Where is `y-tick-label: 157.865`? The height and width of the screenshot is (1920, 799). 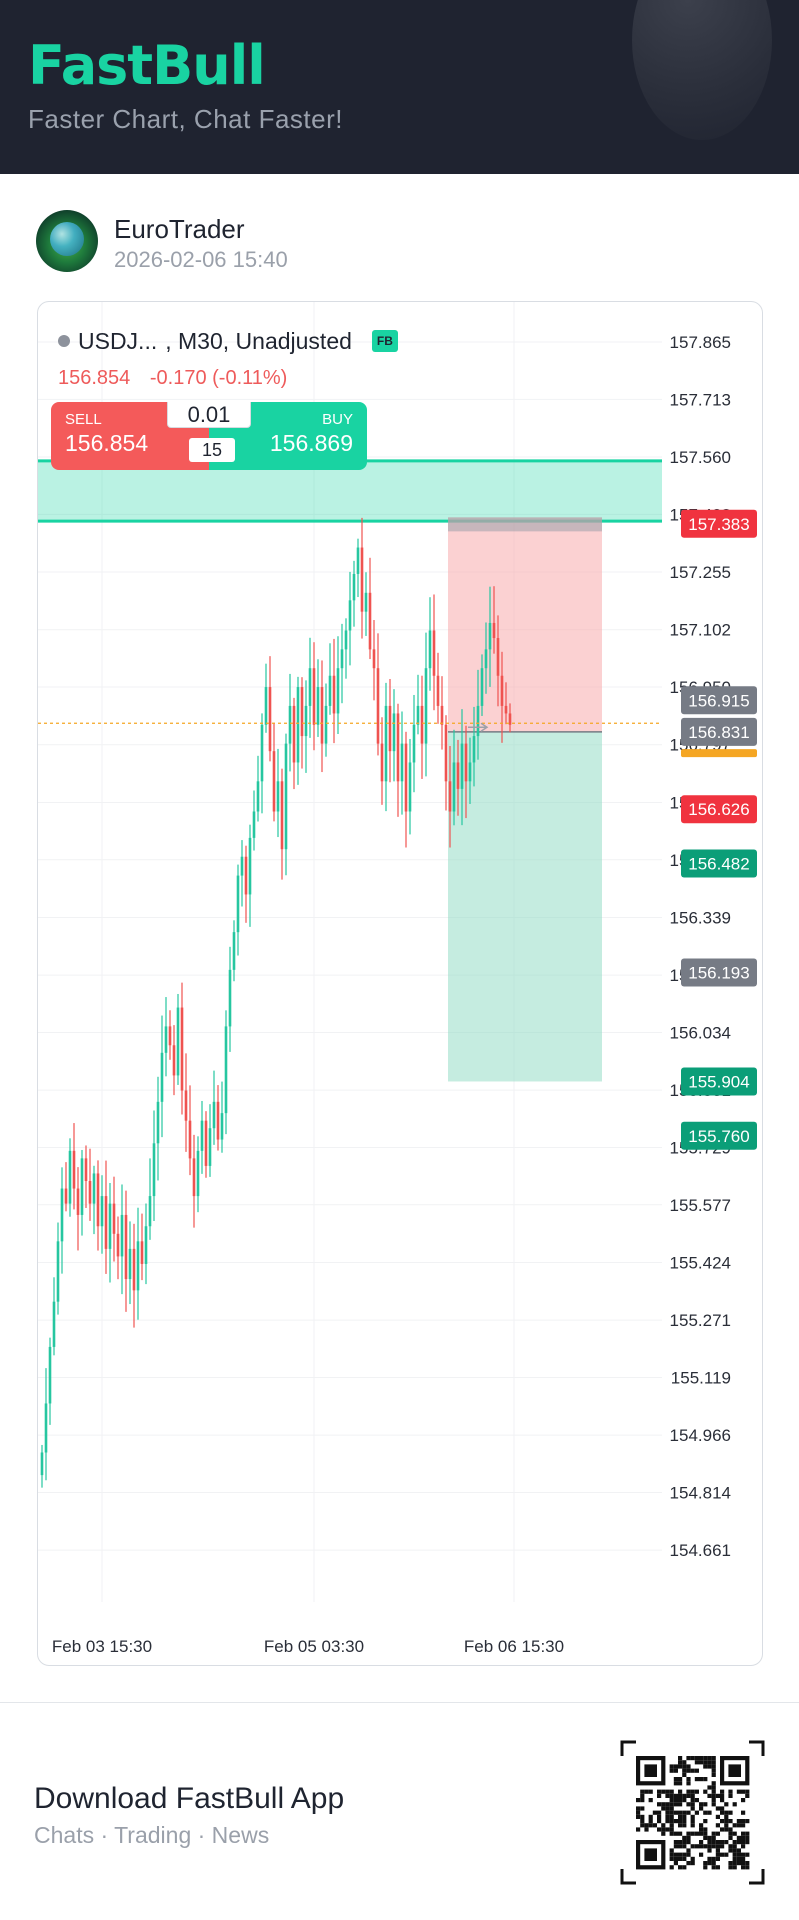 y-tick-label: 157.865 is located at coordinates (700, 342).